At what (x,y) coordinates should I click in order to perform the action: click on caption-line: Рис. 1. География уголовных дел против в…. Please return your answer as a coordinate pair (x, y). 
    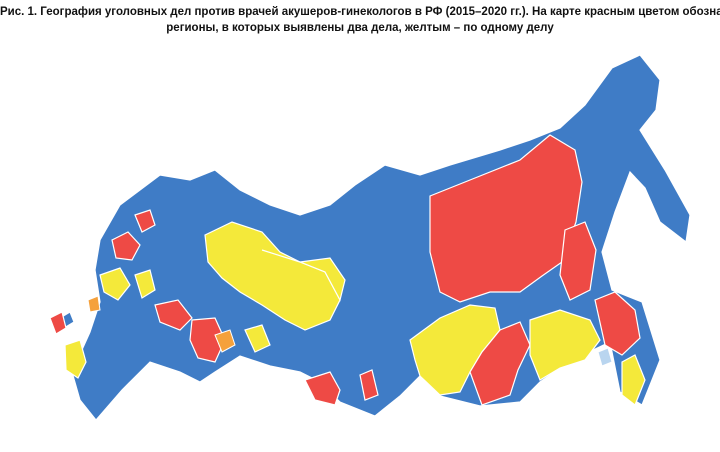
    Looking at the image, I should click on (360, 12).